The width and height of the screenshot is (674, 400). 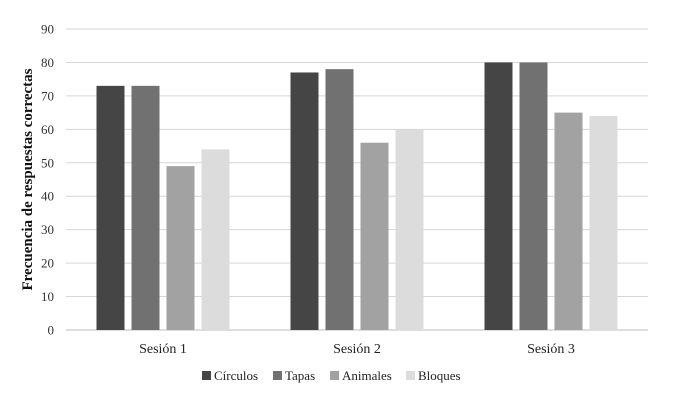 I want to click on y-tick-label: 90, so click(x=47, y=29).